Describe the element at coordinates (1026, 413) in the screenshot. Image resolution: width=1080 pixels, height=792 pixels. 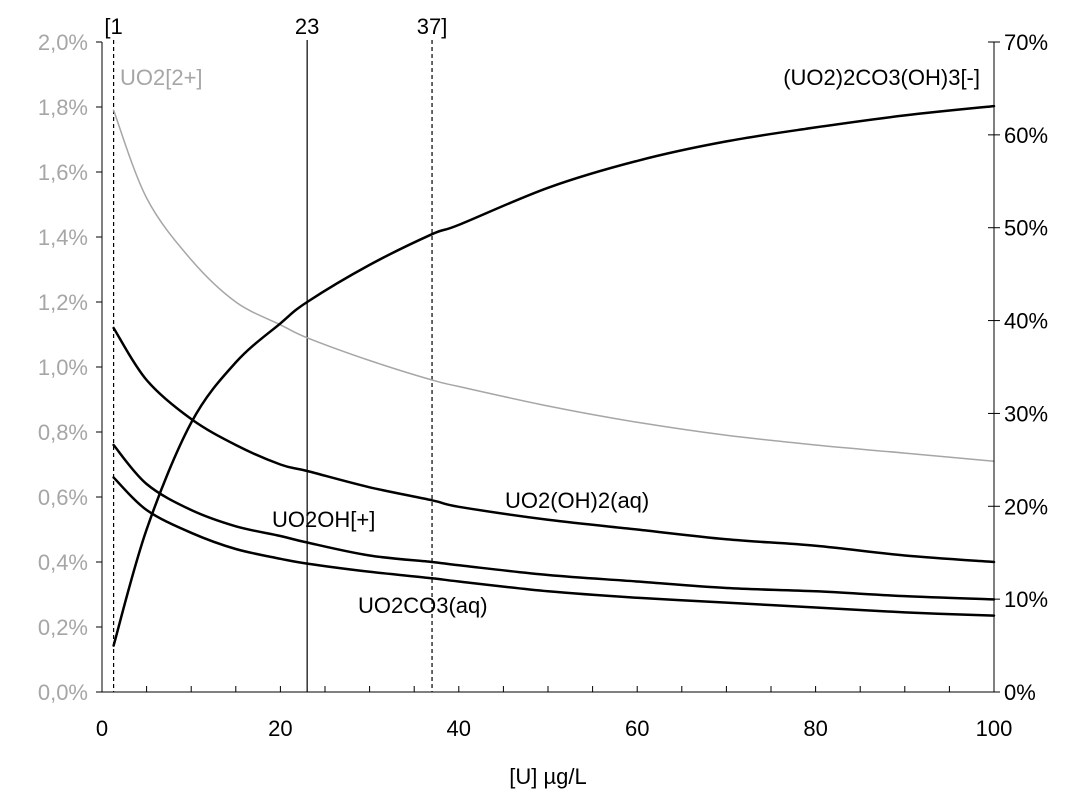
I see `y-right-tick-label: 30%` at that location.